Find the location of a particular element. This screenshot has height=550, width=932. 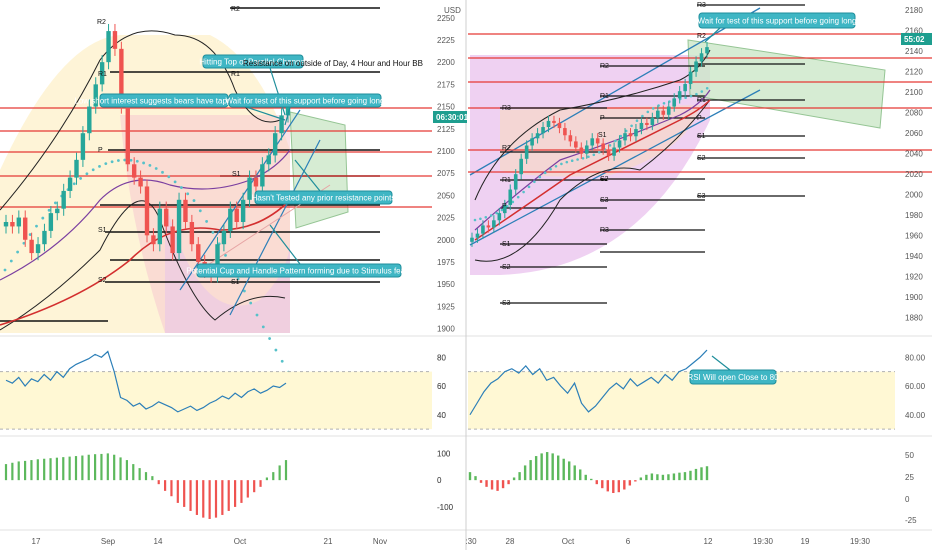

x-tick-label: 17 is located at coordinates (36, 541).